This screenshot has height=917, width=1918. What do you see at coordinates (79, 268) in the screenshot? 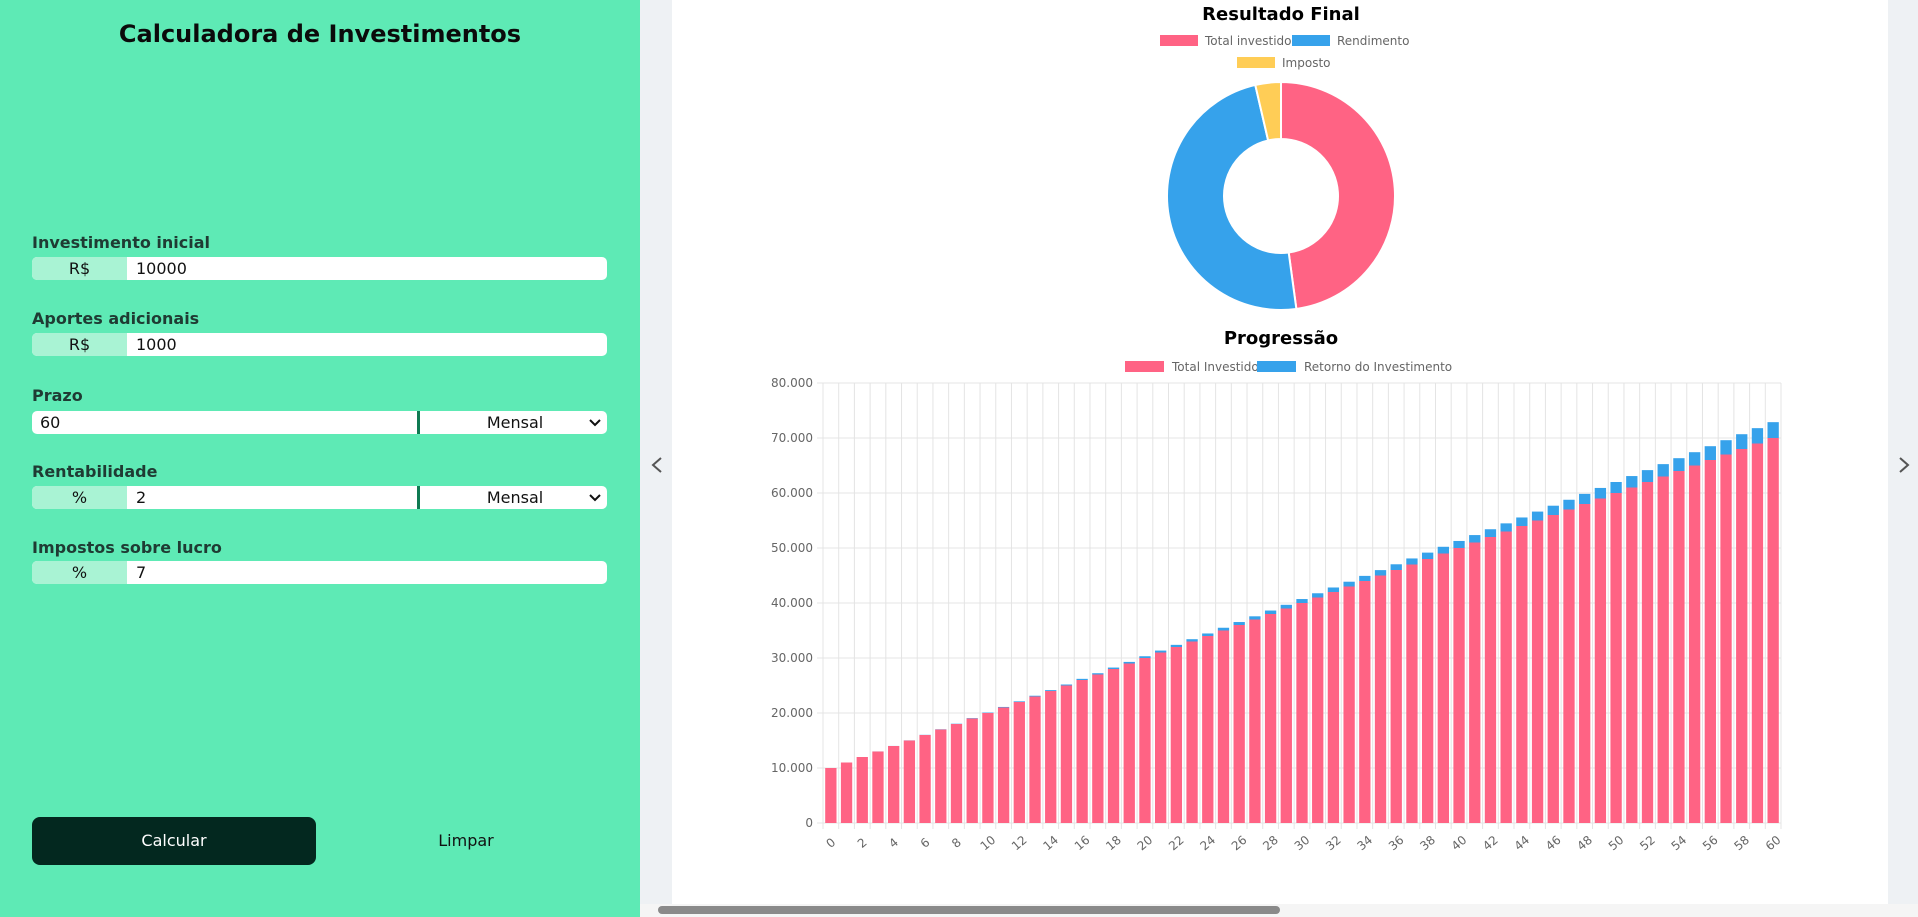
I see `prefix: R$` at bounding box center [79, 268].